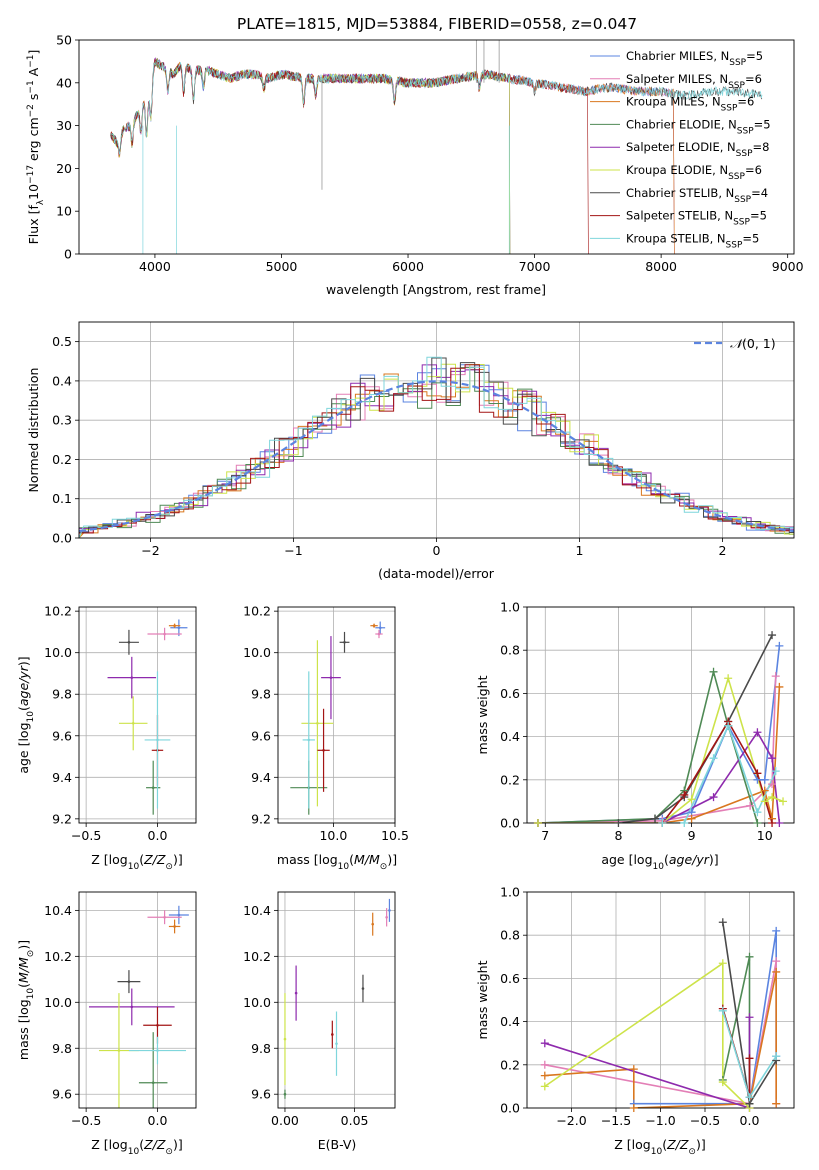 The width and height of the screenshot is (819, 1170). What do you see at coordinates (698, 126) in the screenshot?
I see `legend-entry: Chabrier ELODIE, NSSP=5` at bounding box center [698, 126].